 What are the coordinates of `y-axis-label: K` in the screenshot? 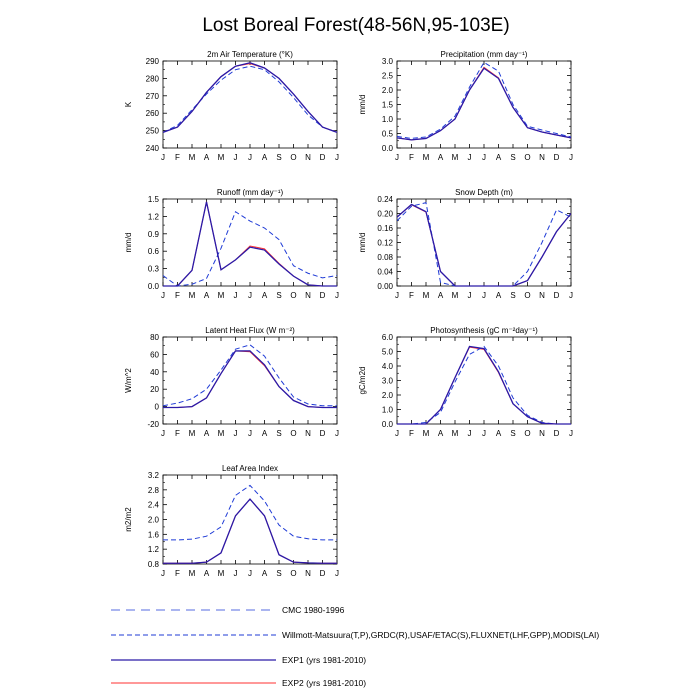 It's located at (128, 104).